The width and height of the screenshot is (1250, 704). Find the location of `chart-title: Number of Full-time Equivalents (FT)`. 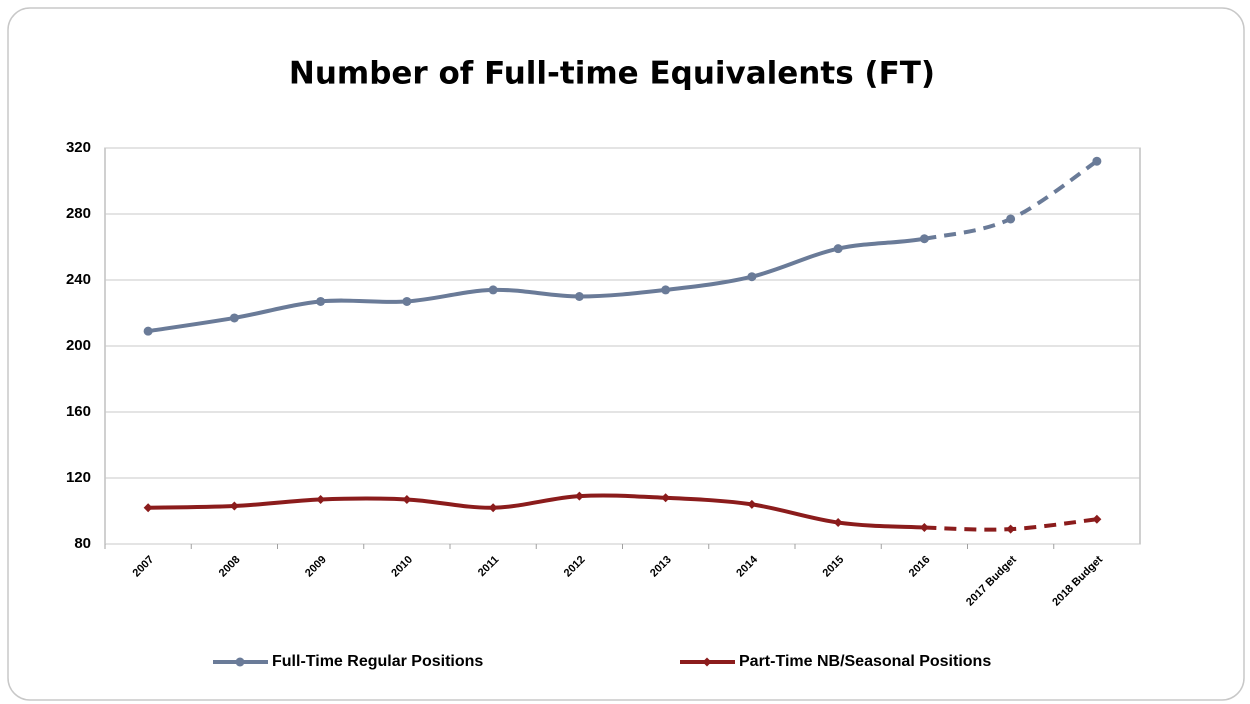

chart-title: Number of Full-time Equivalents (FT) is located at coordinates (612, 74).